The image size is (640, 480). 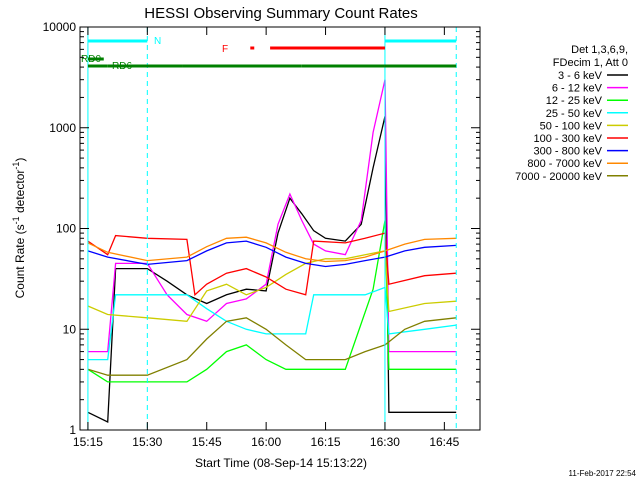 I want to click on y-tick-label-3: 1000, so click(x=62, y=128).